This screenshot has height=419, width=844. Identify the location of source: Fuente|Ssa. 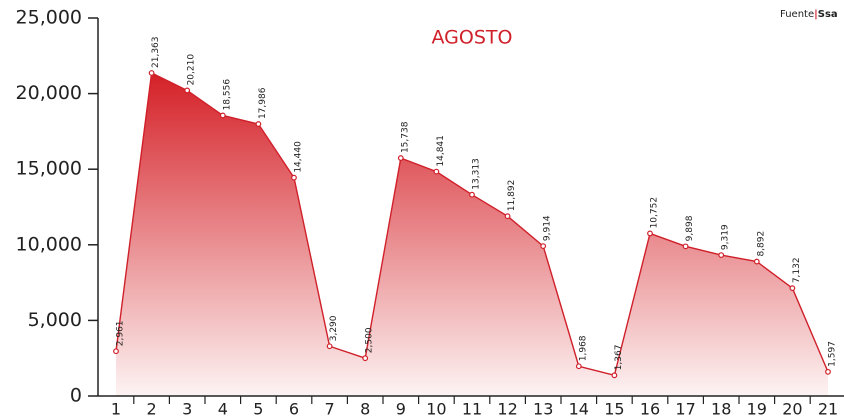
(809, 14).